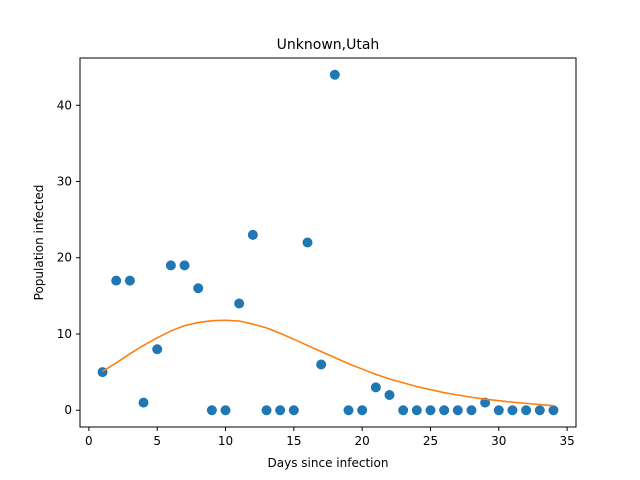 Image resolution: width=640 pixels, height=480 pixels. What do you see at coordinates (328, 363) in the screenshot?
I see `fit-curve-line` at bounding box center [328, 363].